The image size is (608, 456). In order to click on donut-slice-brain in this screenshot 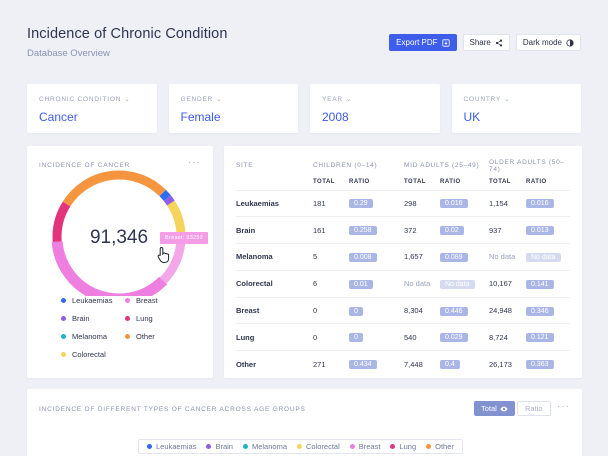, I will do `click(169, 200)`.